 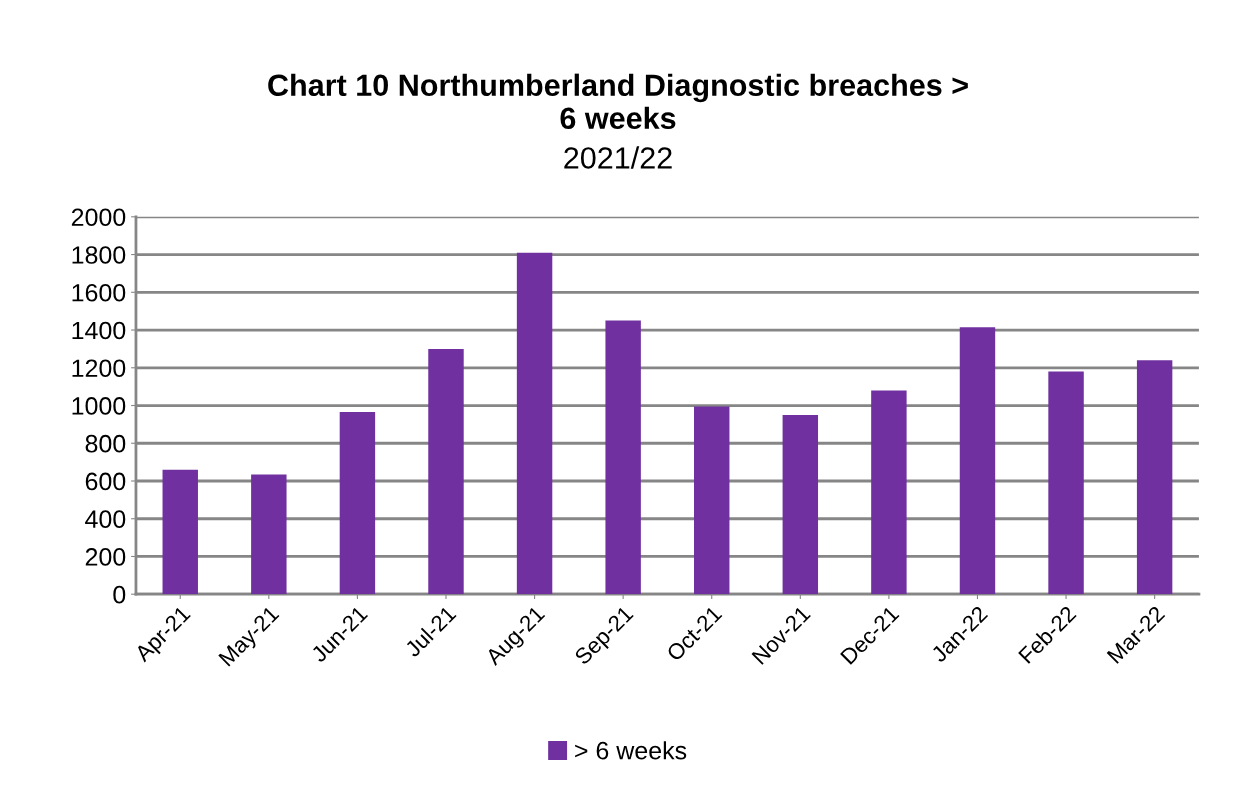 I want to click on y-tick-label: 1200, so click(x=99, y=368).